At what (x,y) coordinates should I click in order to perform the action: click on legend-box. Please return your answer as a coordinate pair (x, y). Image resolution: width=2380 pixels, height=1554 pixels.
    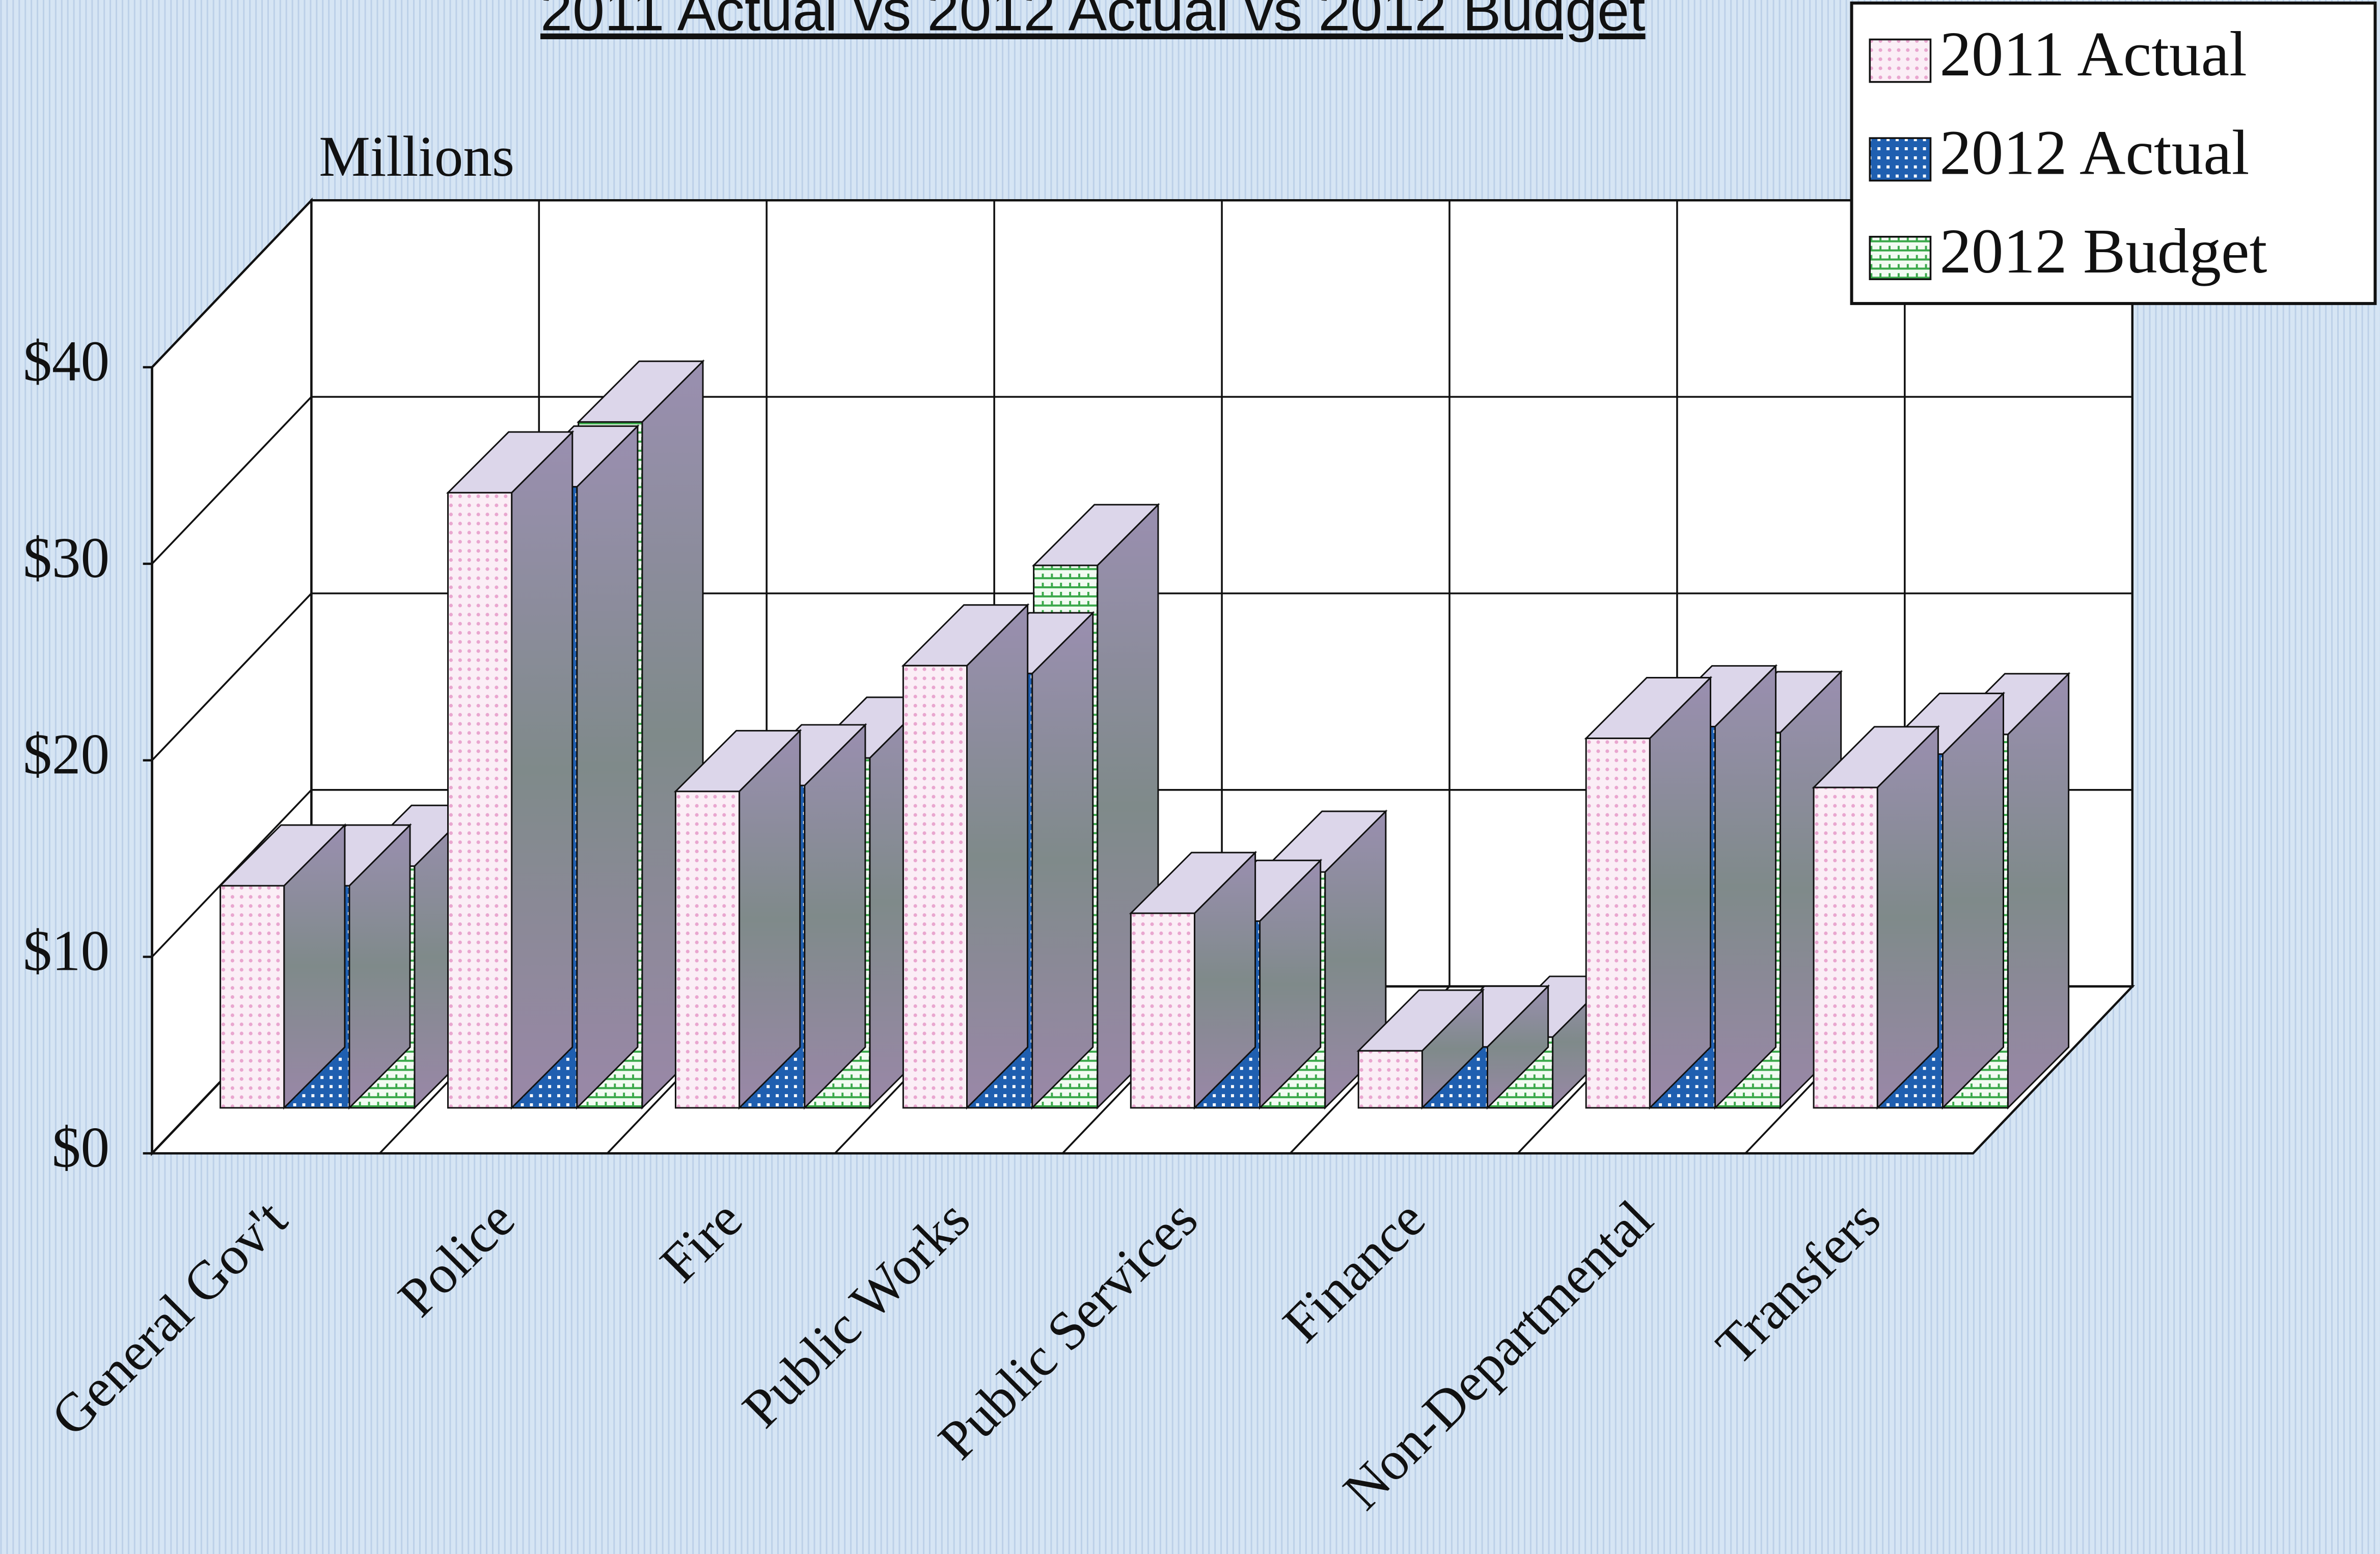
    Looking at the image, I should click on (2113, 153).